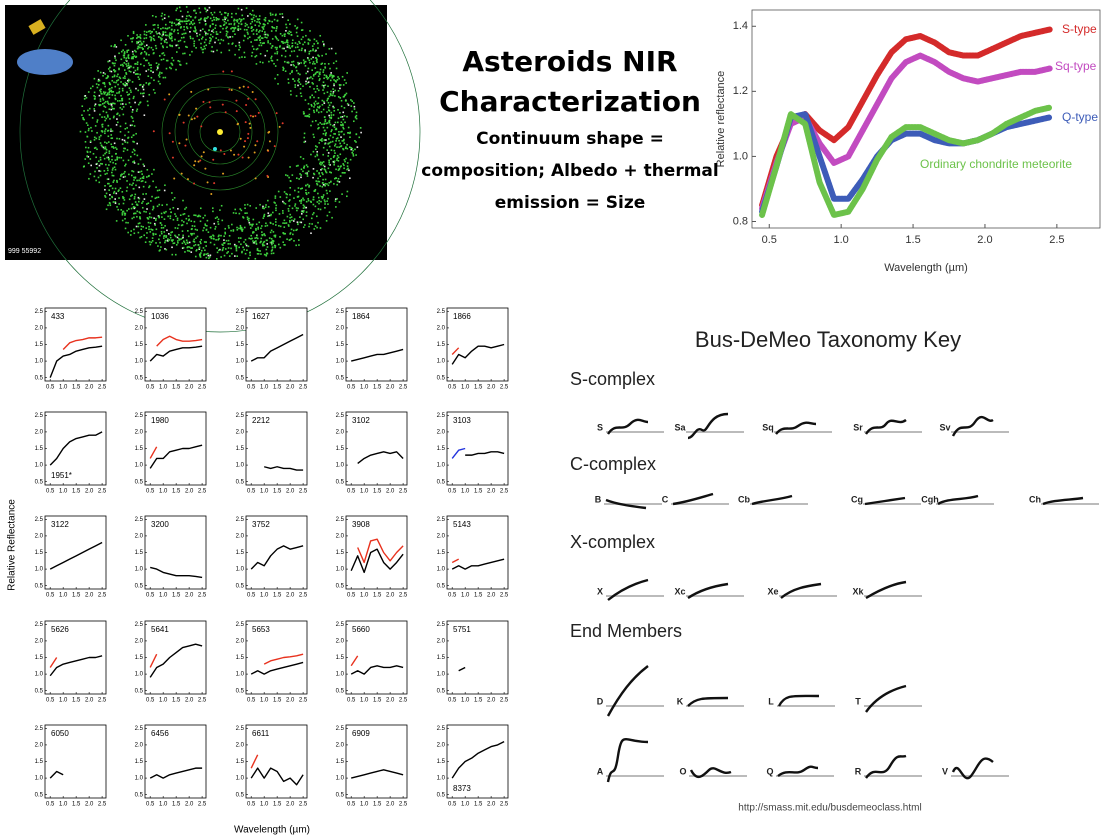 The image size is (1110, 840). Describe the element at coordinates (139, 658) in the screenshot. I see `y-tick-label: 1.5` at that location.